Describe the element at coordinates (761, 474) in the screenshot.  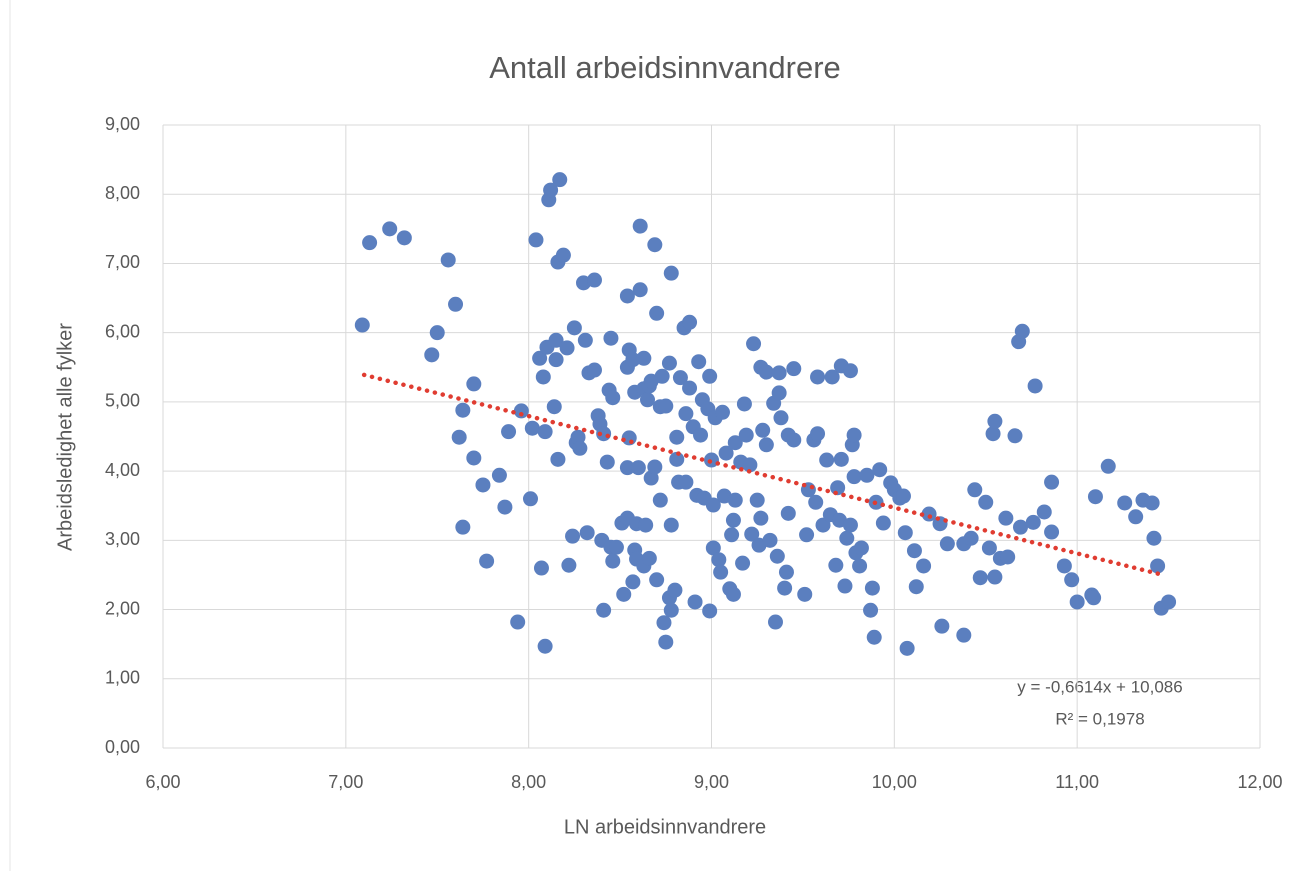
I see `trendline` at that location.